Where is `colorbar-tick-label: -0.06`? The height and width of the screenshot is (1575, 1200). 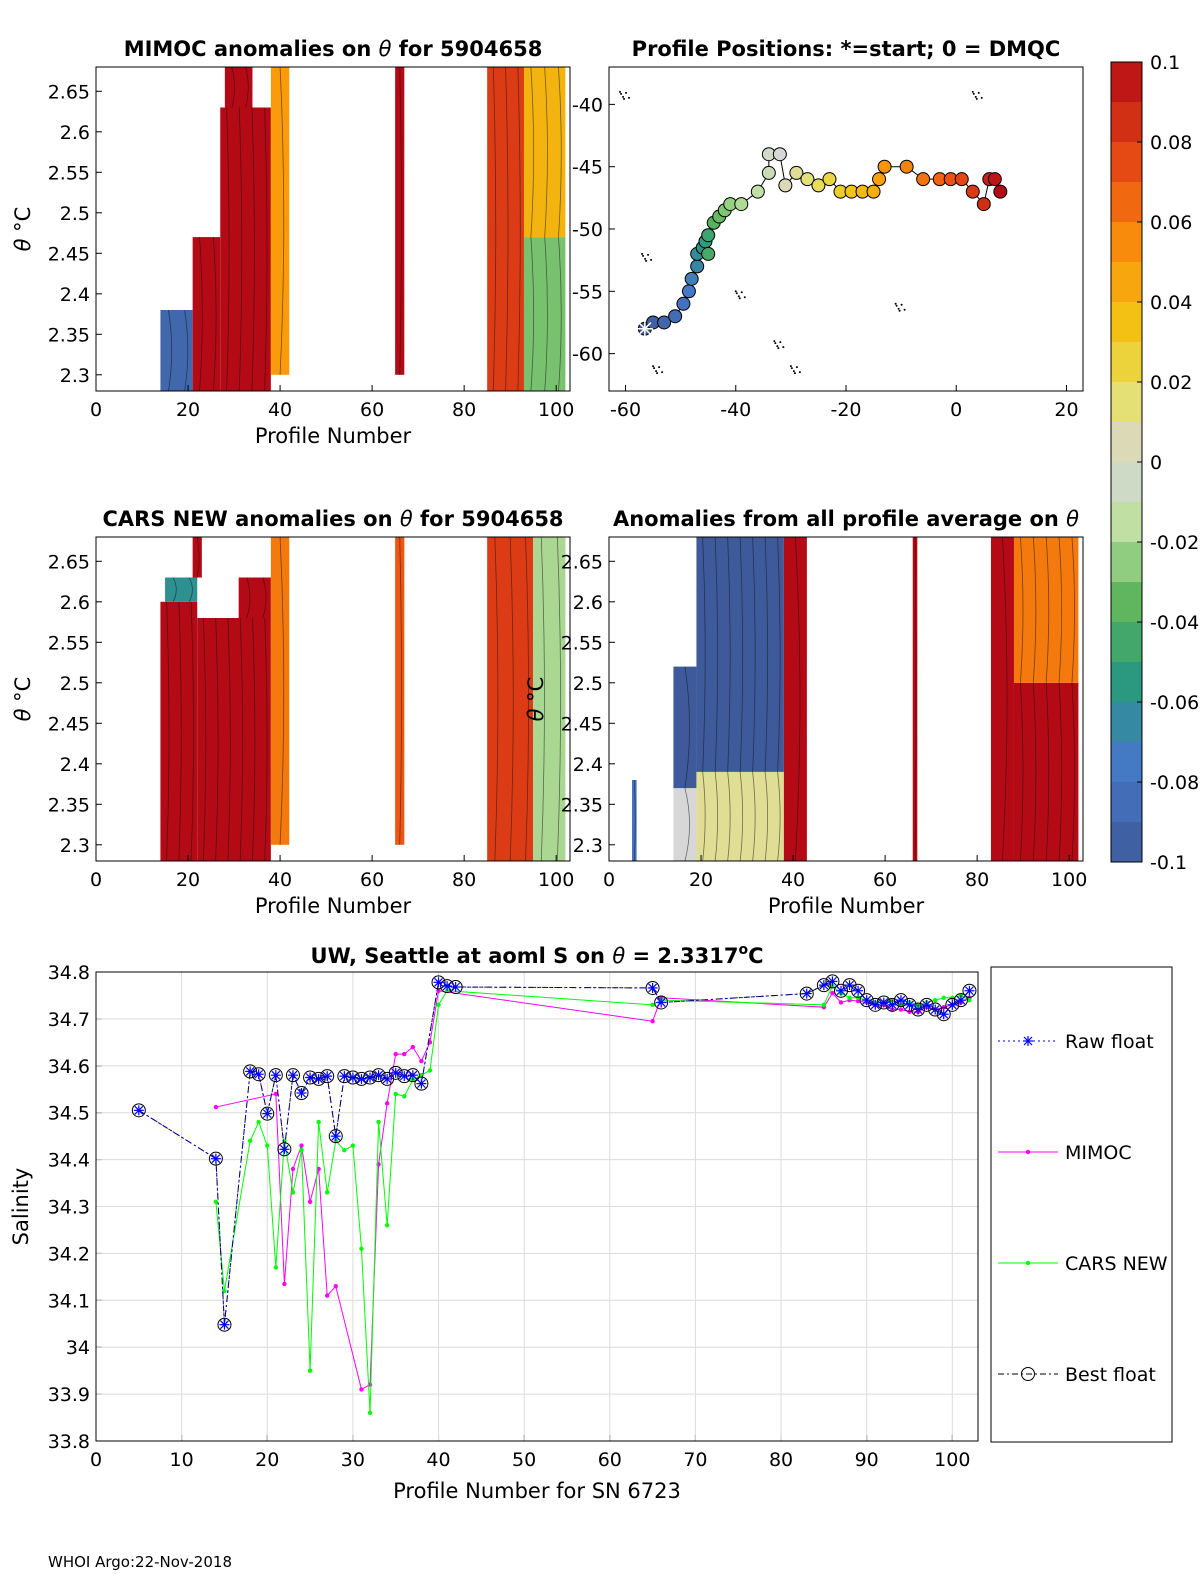
colorbar-tick-label: -0.06 is located at coordinates (1174, 703).